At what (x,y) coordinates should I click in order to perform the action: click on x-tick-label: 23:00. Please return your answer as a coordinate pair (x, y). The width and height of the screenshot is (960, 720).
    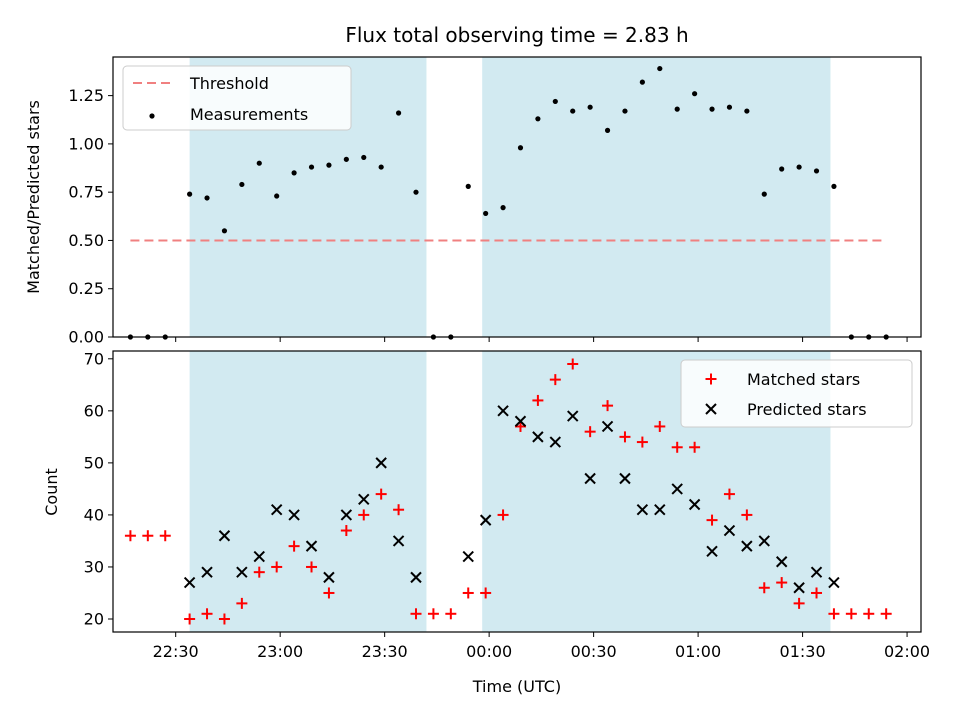
    Looking at the image, I should click on (280, 651).